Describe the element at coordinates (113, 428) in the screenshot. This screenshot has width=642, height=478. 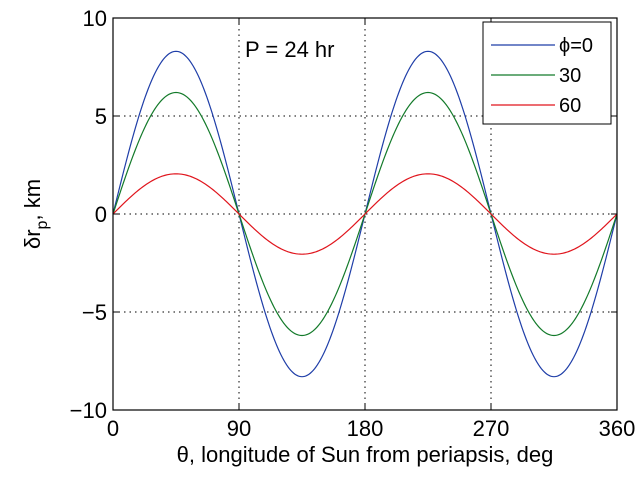
I see `x-tick-label-0: 0` at that location.